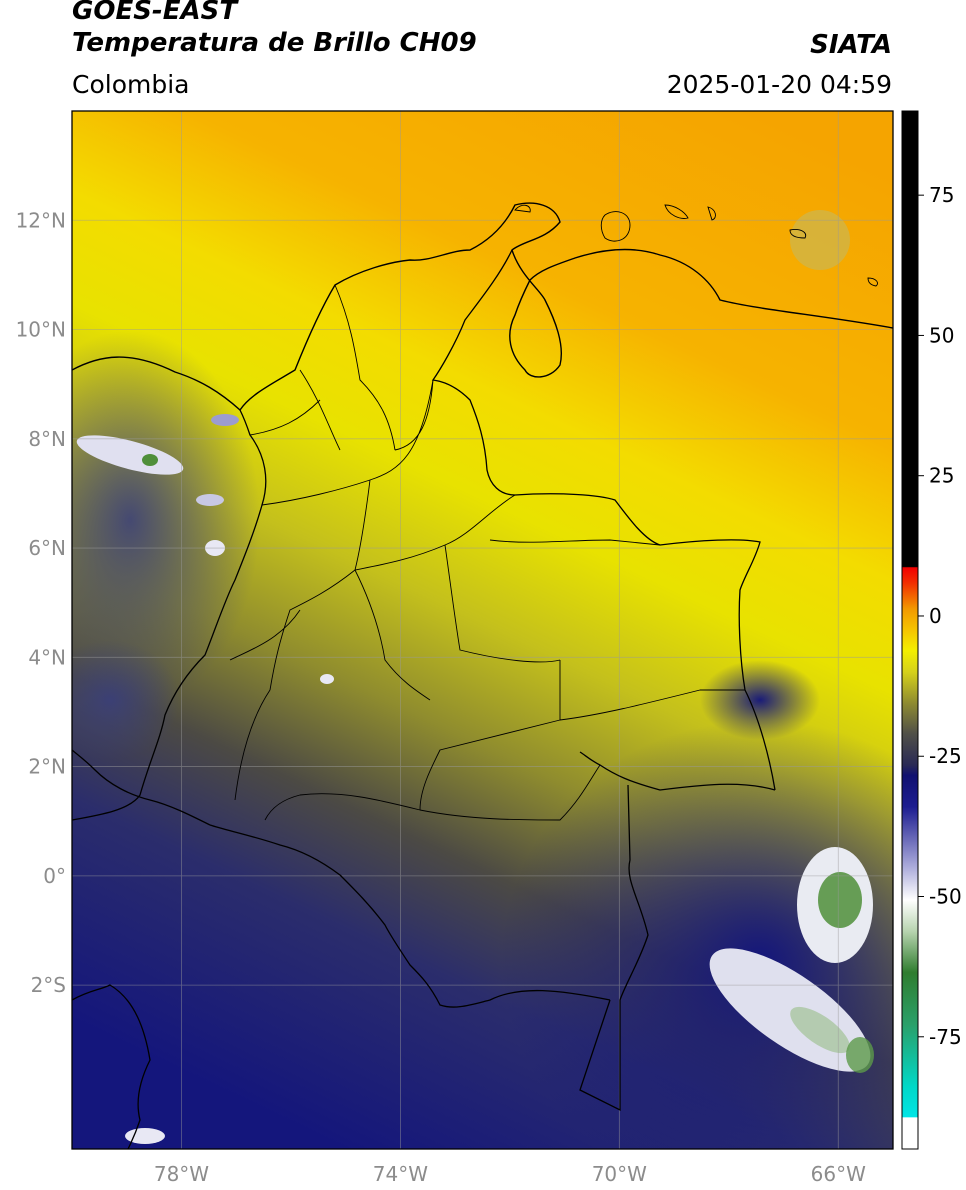 This screenshot has width=966, height=1190. Describe the element at coordinates (41, 602) in the screenshot. I see `latitude-ticks: 12°N 10°N 8°N 6°N 4°N 2°N 0° 2°S` at that location.